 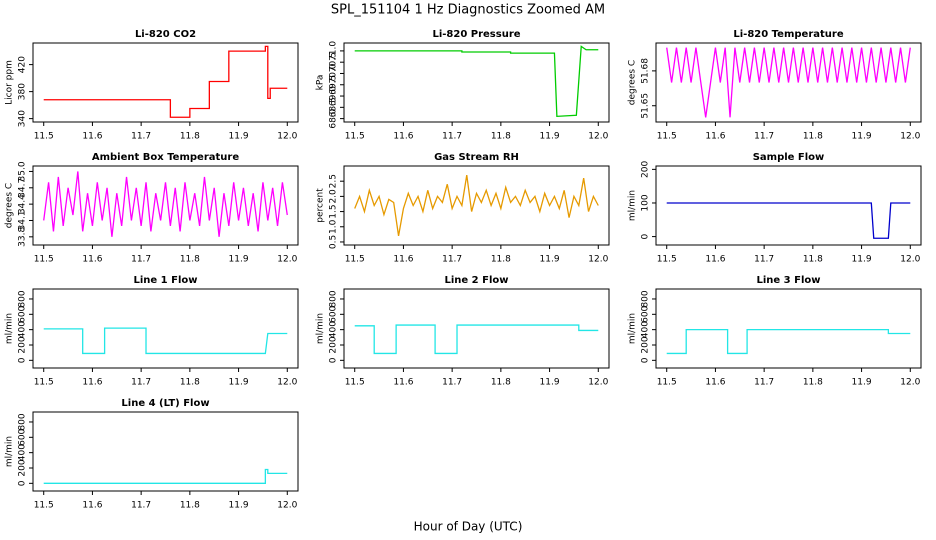 I want to click on y-axis-label: degrees C, so click(x=633, y=82).